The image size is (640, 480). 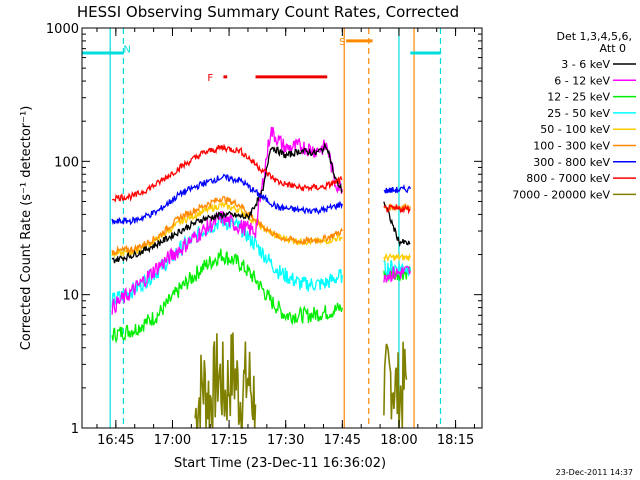 What do you see at coordinates (594, 472) in the screenshot?
I see `timestamp: 23-Dec-2011 14:37` at bounding box center [594, 472].